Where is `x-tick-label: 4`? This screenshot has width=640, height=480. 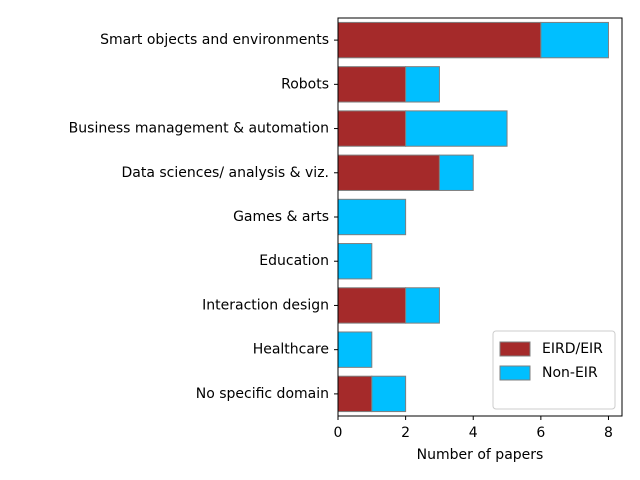 x-tick-label: 4 is located at coordinates (473, 433).